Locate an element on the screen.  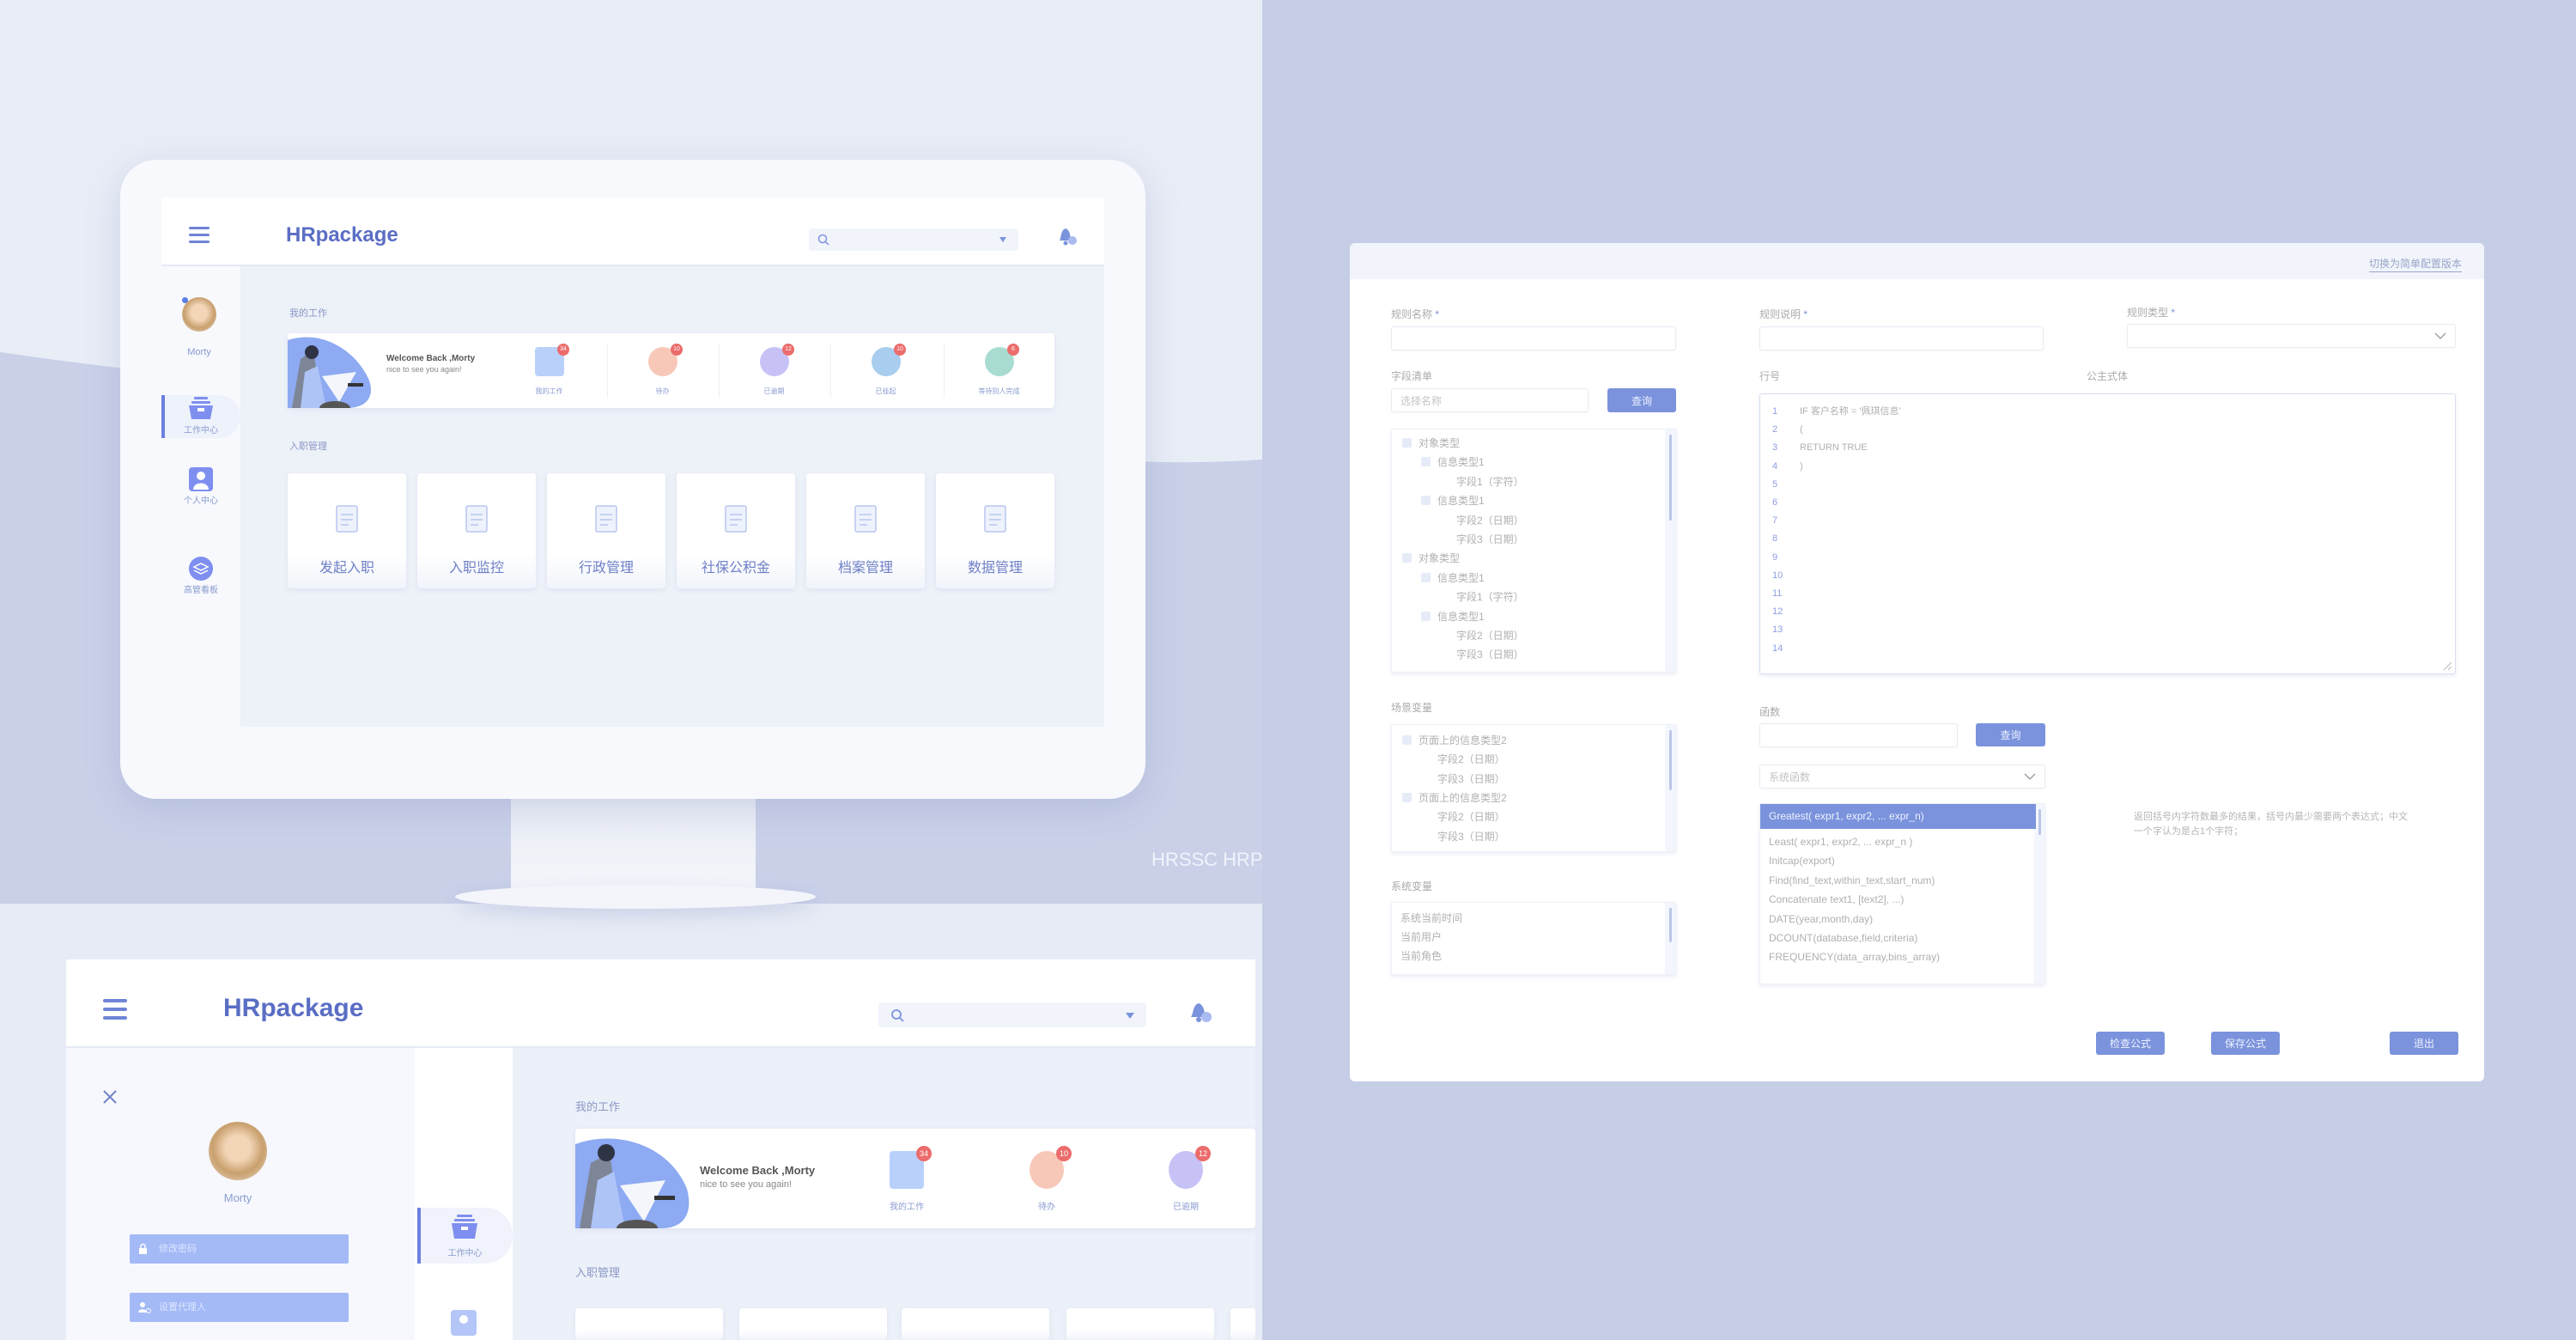
stat-pause: 10 已挂起 is located at coordinates (885, 370).